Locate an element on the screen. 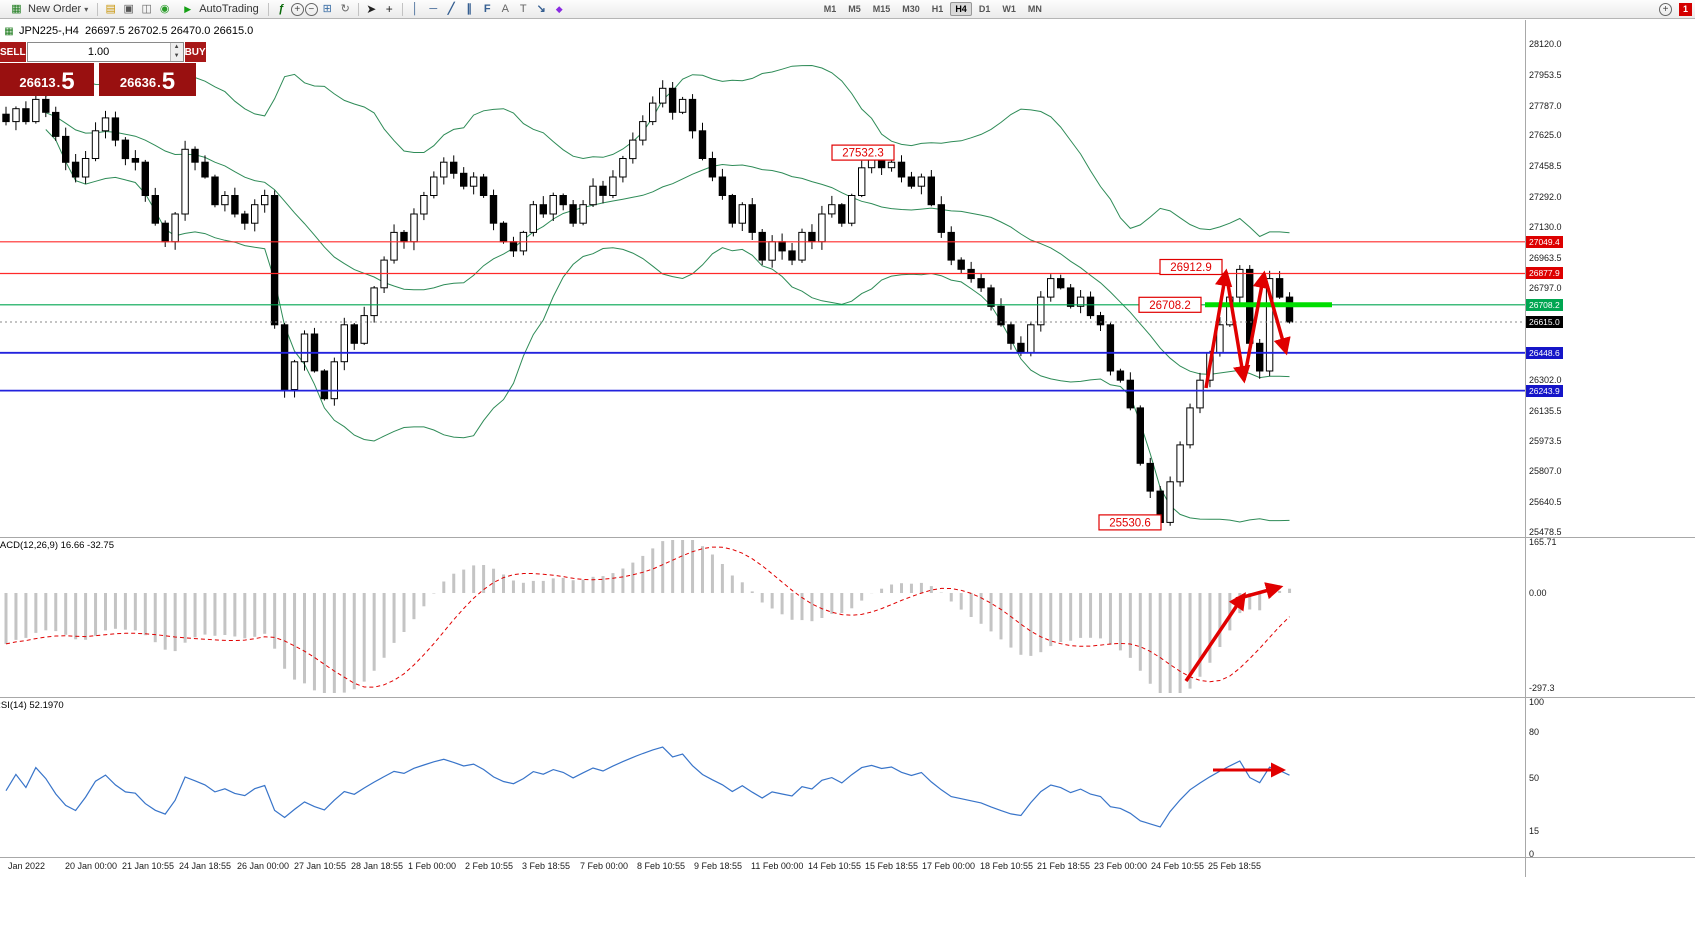 The image size is (1695, 940). svg-text: 25530.6 is located at coordinates (1130, 523).